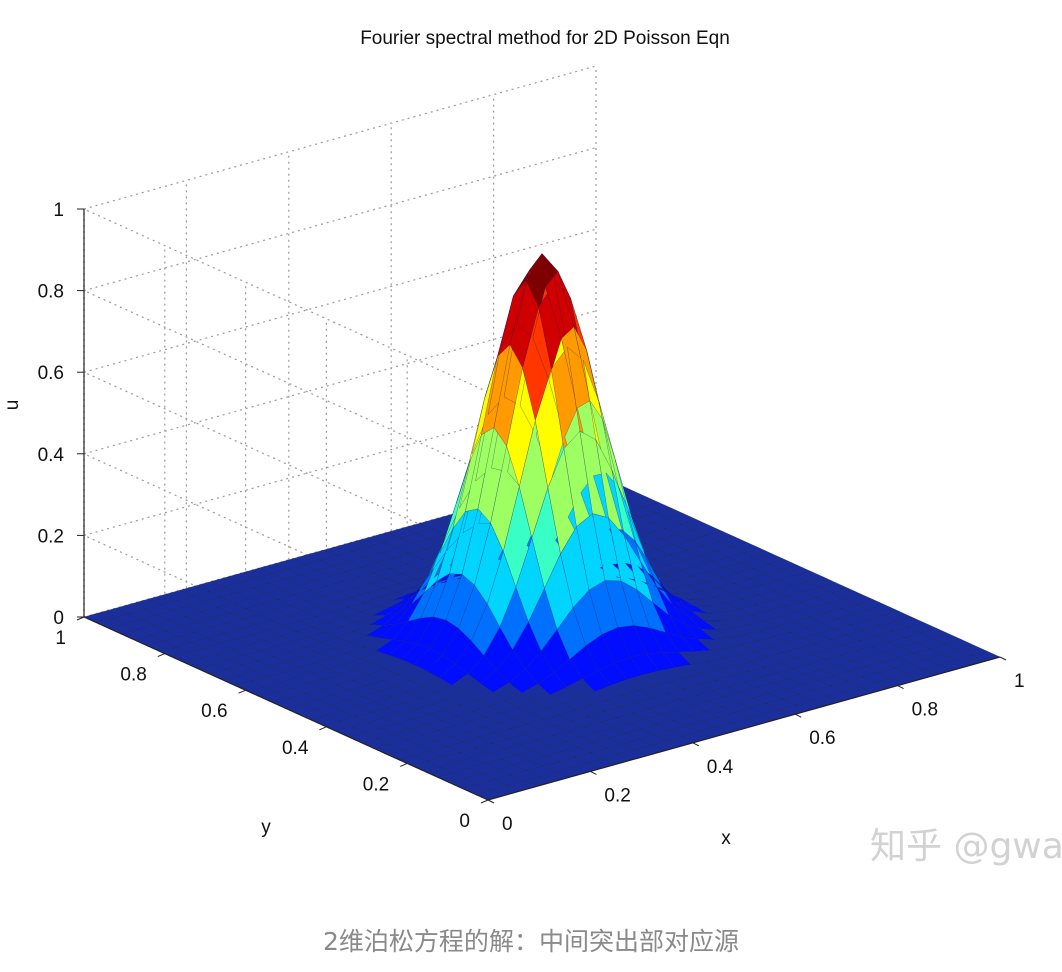 This screenshot has width=1062, height=972. Describe the element at coordinates (1019, 681) in the screenshot. I see `x-tick-label: 1` at that location.